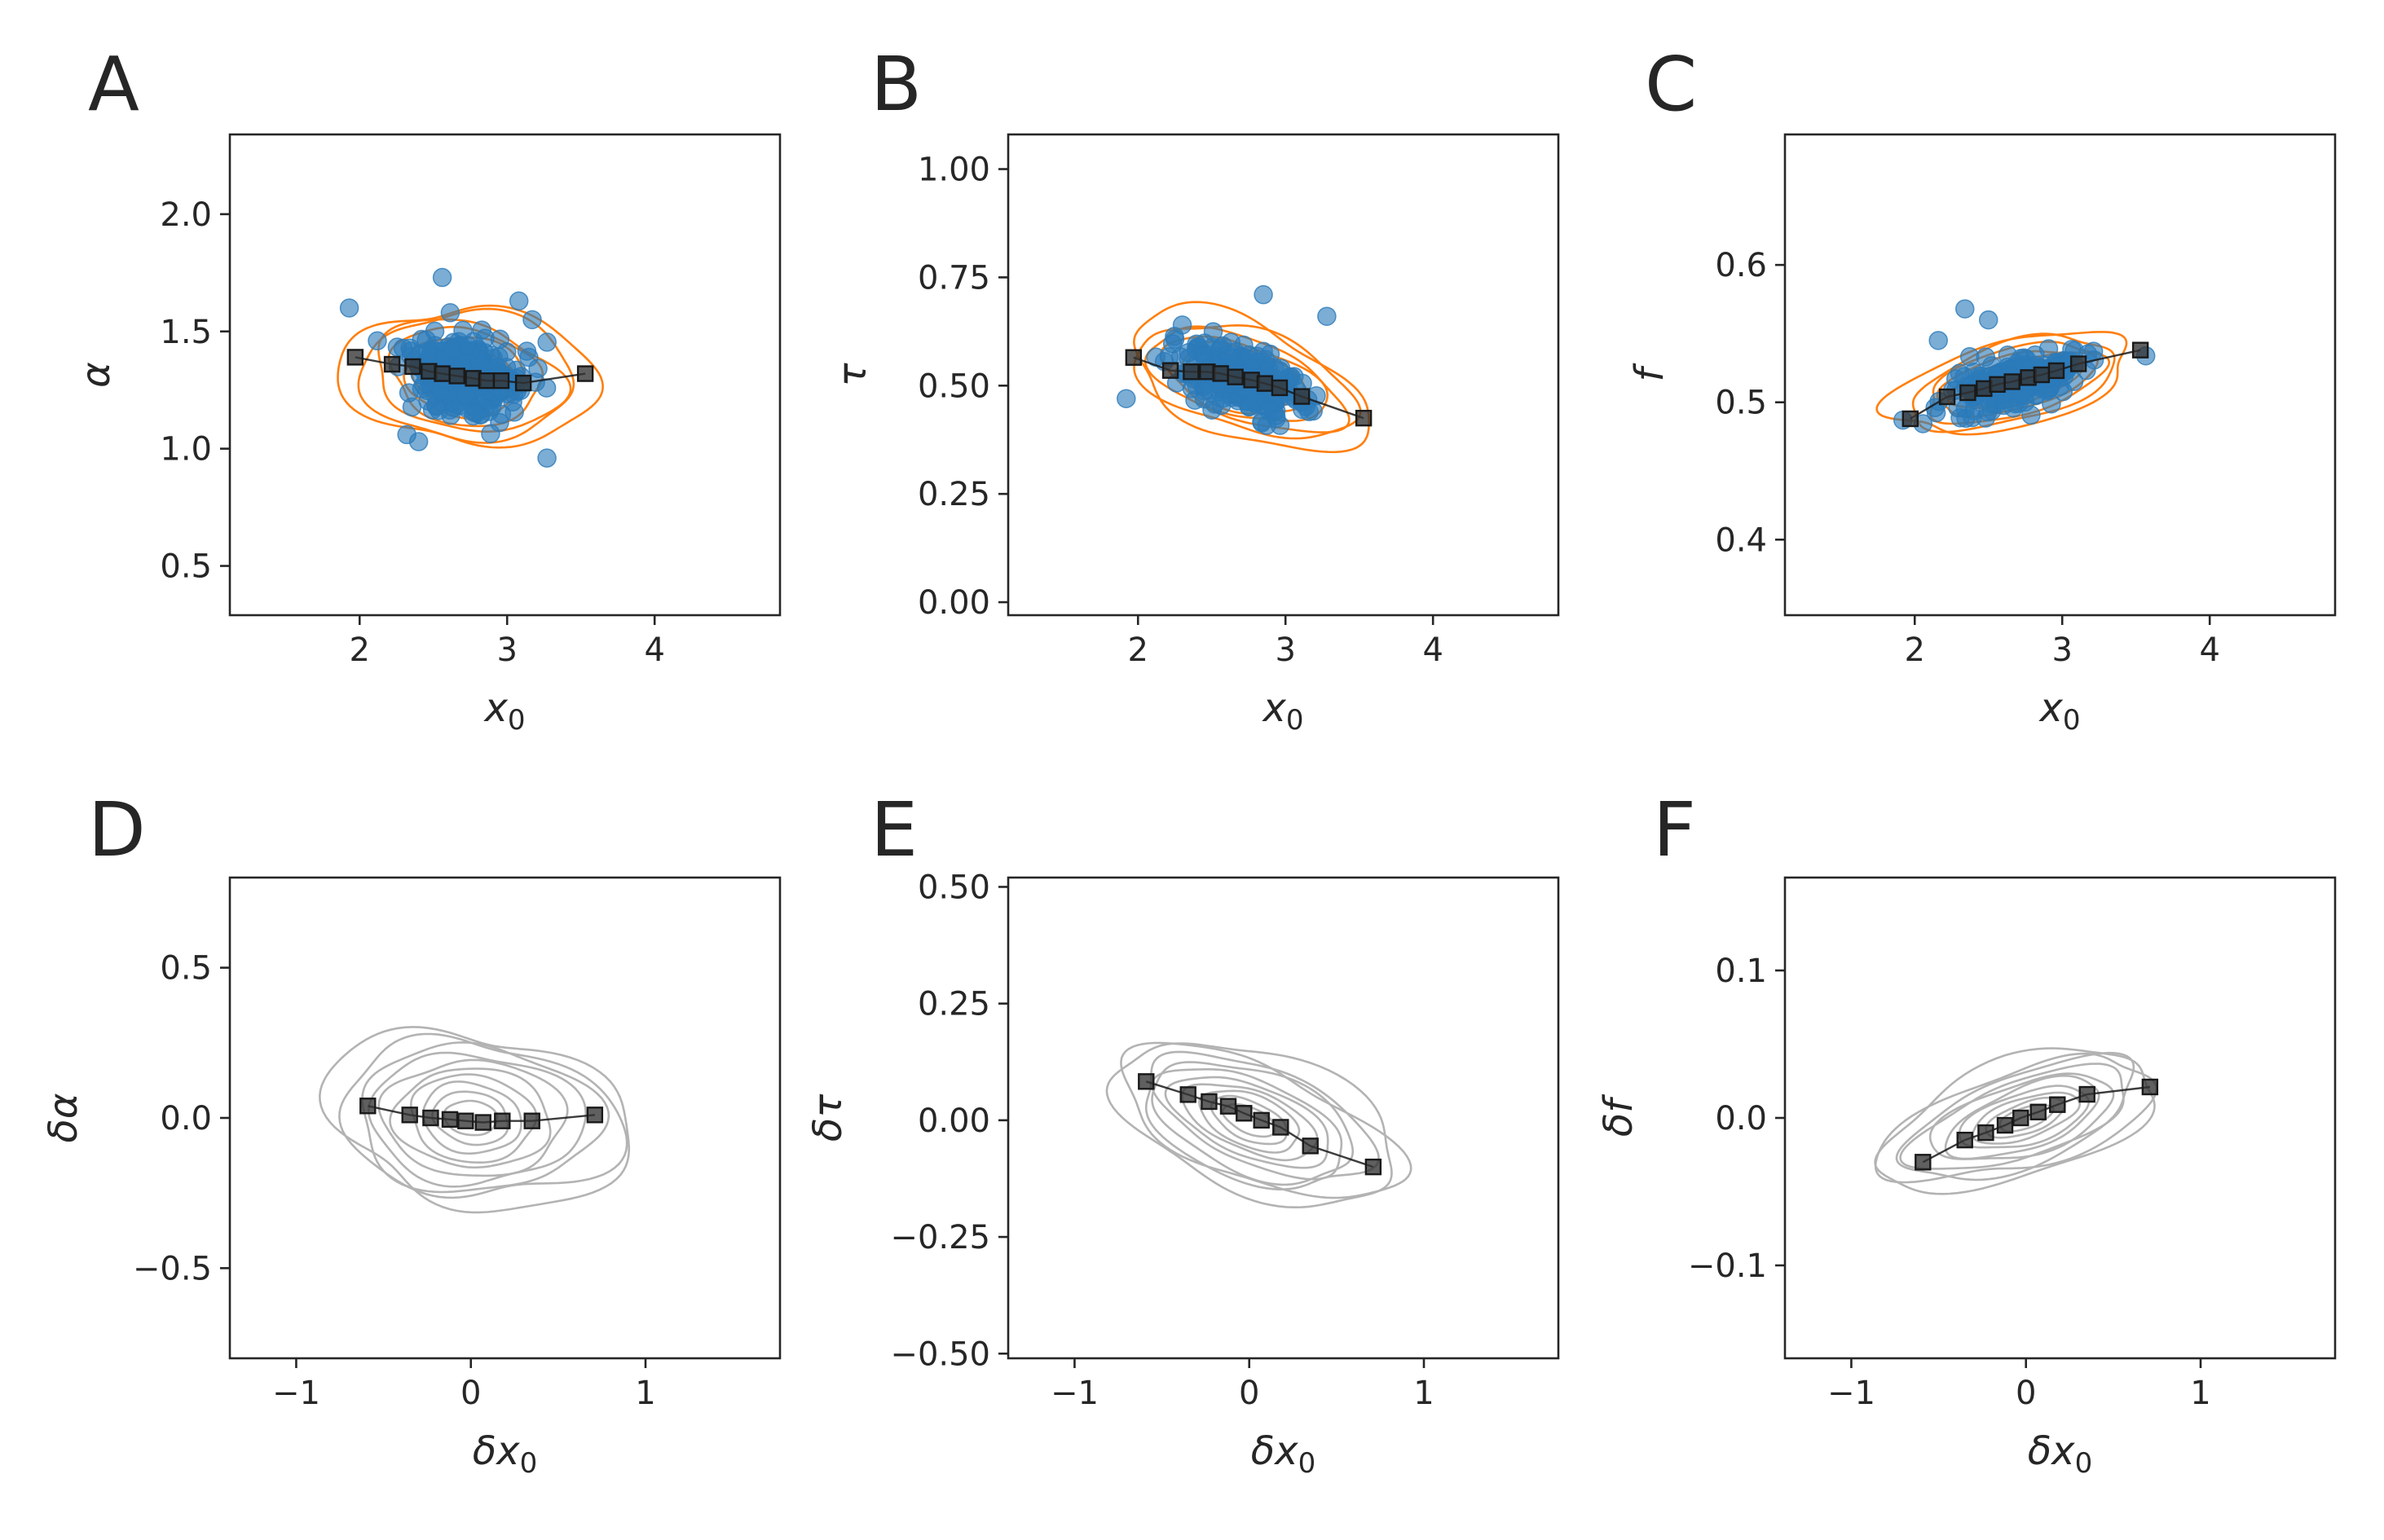 This screenshot has width=2384, height=1540. Describe the element at coordinates (954, 386) in the screenshot. I see `y-tick-label: 0.50` at that location.